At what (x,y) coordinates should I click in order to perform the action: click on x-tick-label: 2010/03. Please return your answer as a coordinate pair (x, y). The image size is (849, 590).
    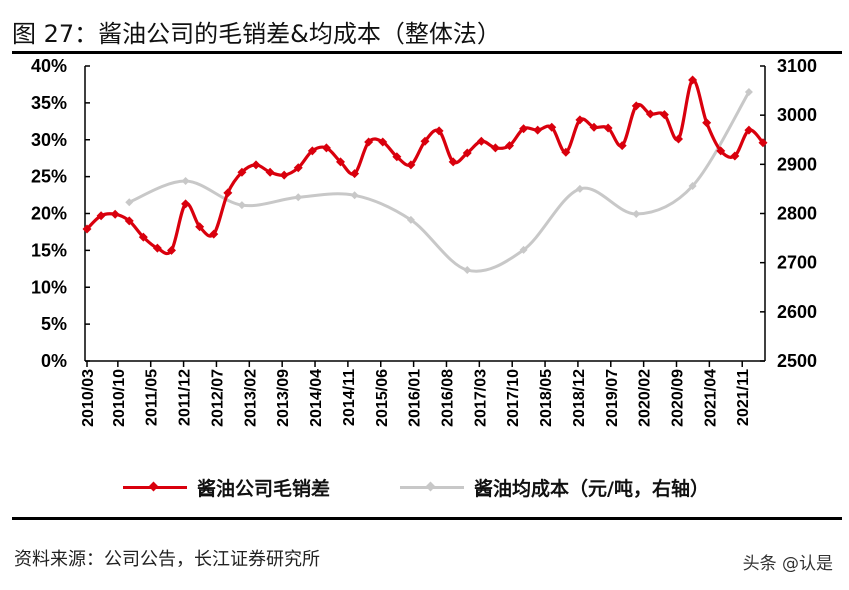
    Looking at the image, I should click on (88, 398).